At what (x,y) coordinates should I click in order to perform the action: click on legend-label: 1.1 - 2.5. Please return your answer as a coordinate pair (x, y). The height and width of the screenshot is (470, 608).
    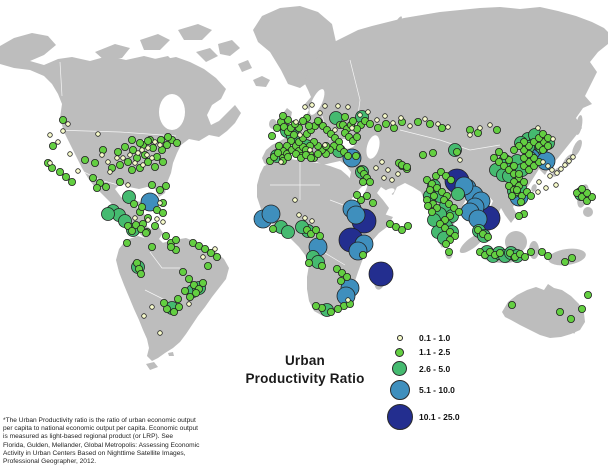
    Looking at the image, I should click on (435, 352).